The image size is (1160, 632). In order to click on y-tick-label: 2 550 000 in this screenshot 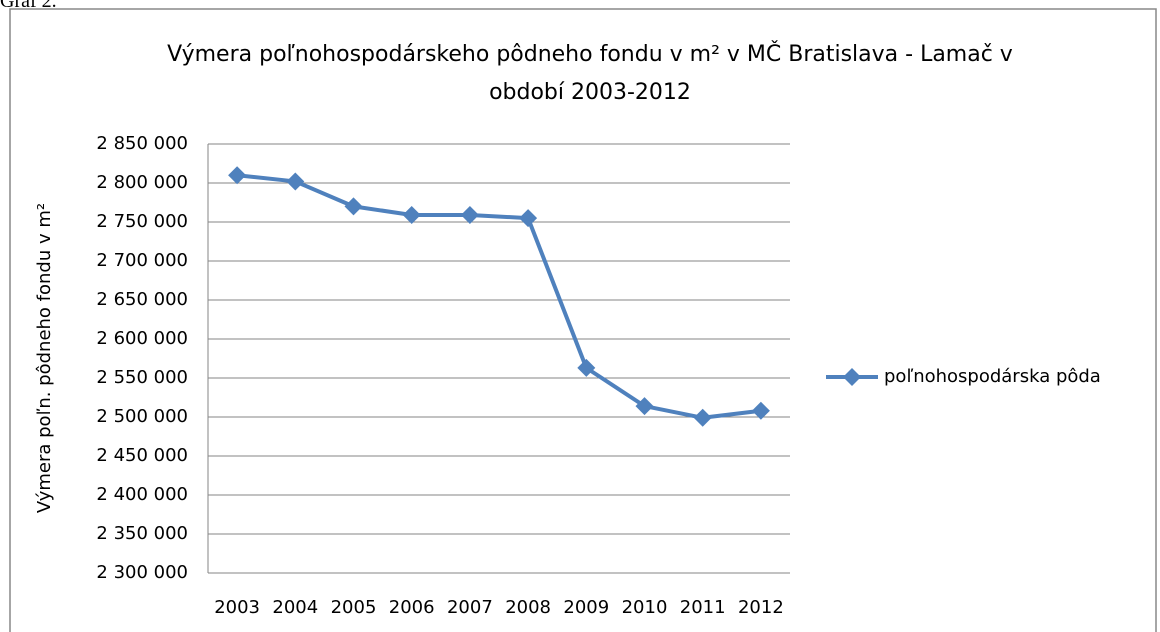, I will do `click(142, 377)`.